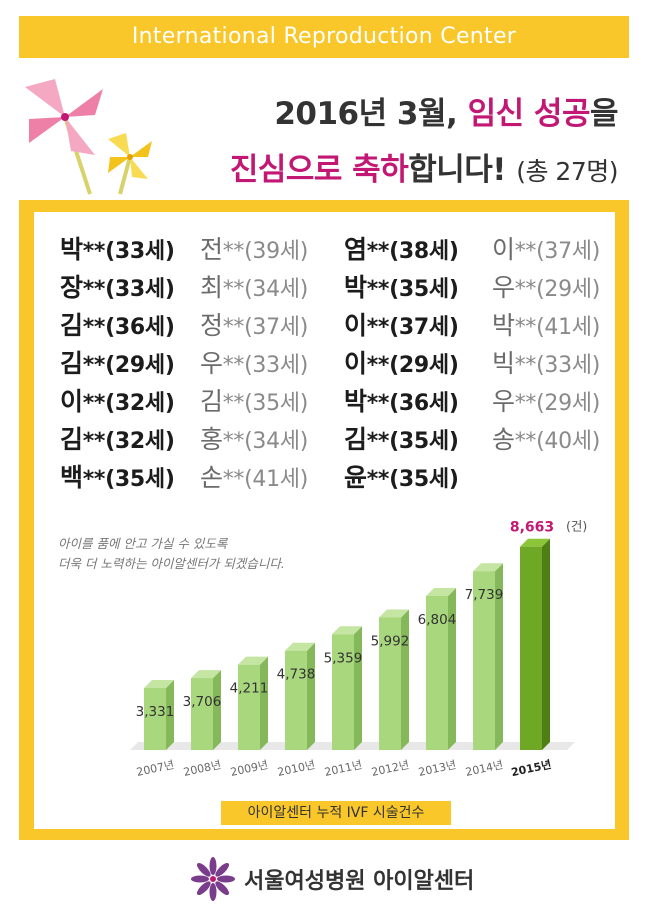  Describe the element at coordinates (424, 166) in the screenshot. I see `headline-line-2: 진심으로 축하합니다! (총 27명)` at that location.